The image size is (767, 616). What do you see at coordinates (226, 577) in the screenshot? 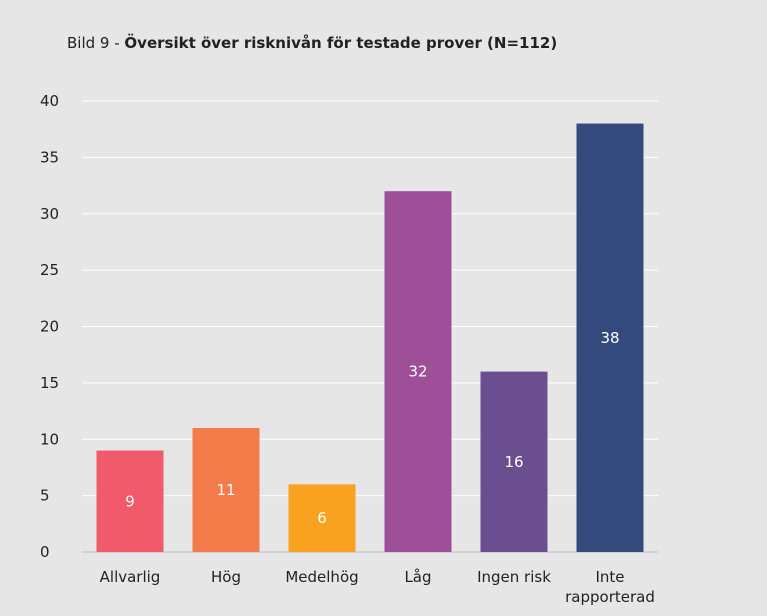
I see `x-tick-label: Hög` at bounding box center [226, 577].